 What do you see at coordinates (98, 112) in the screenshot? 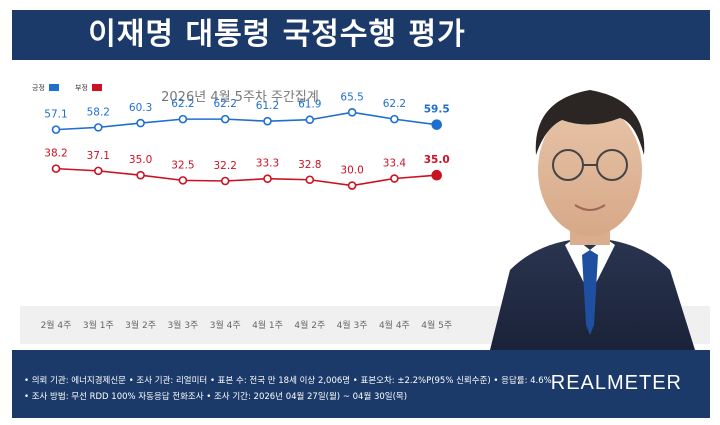
I see `data-label-0-1: 58.2` at bounding box center [98, 112].